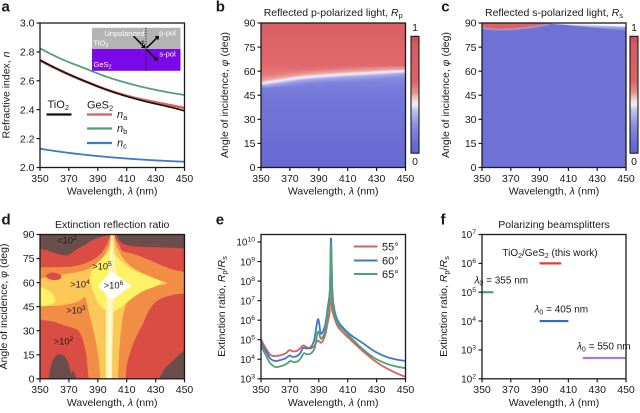 Image resolution: width=640 pixels, height=413 pixels. Describe the element at coordinates (122, 115) in the screenshot. I see `svg-text: na` at that location.